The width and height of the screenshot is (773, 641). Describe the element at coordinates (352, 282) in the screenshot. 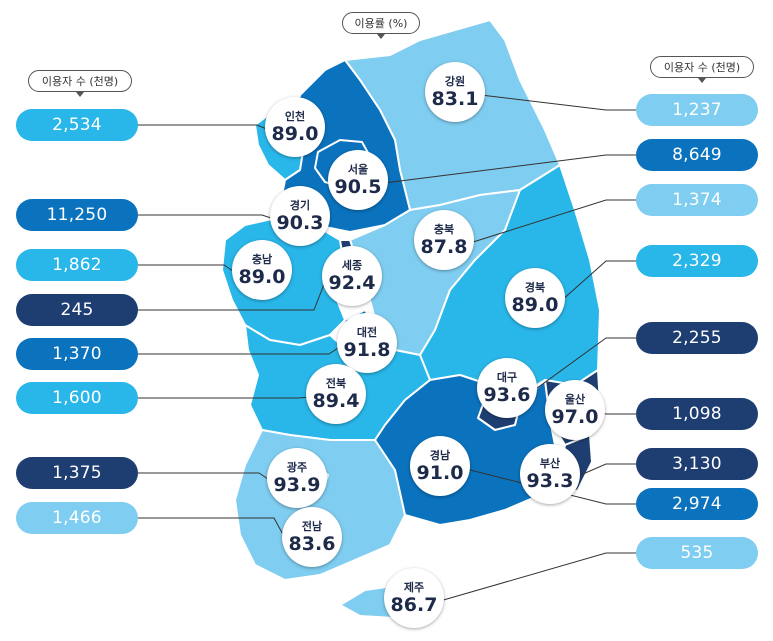

I see `region-rate: 92.4` at that location.